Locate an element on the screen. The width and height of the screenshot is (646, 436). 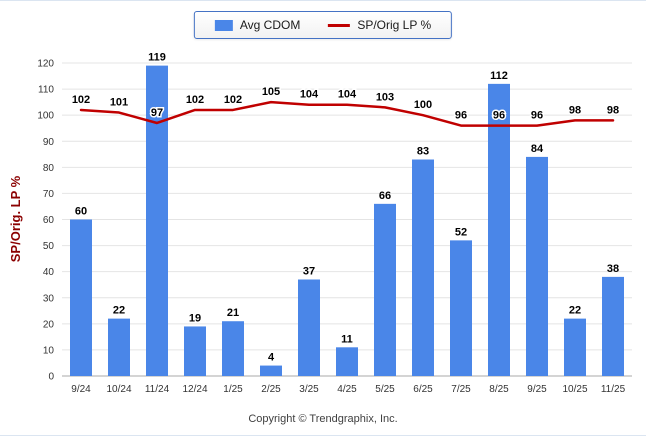
x-tick-label: 11/25 is located at coordinates (613, 389).